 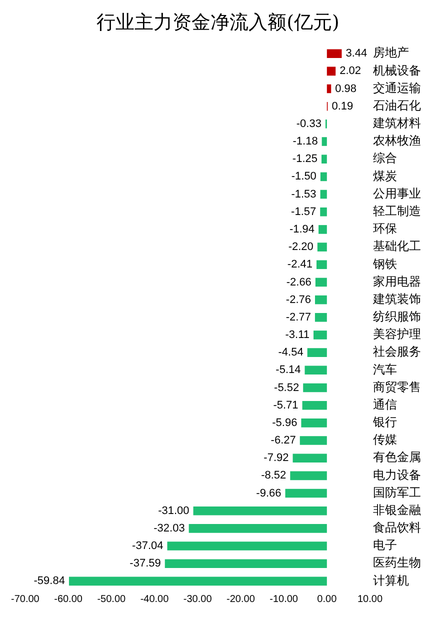 I want to click on y-tick-label: 美容护理, so click(x=397, y=334).